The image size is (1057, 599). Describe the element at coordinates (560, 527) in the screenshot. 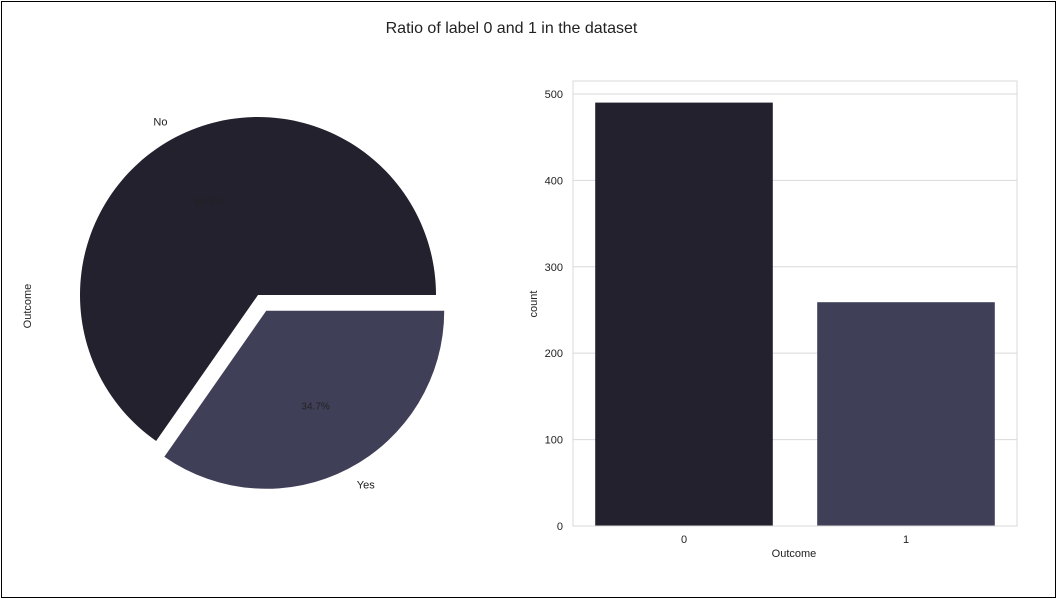

I see `y-tick-label: 0` at that location.